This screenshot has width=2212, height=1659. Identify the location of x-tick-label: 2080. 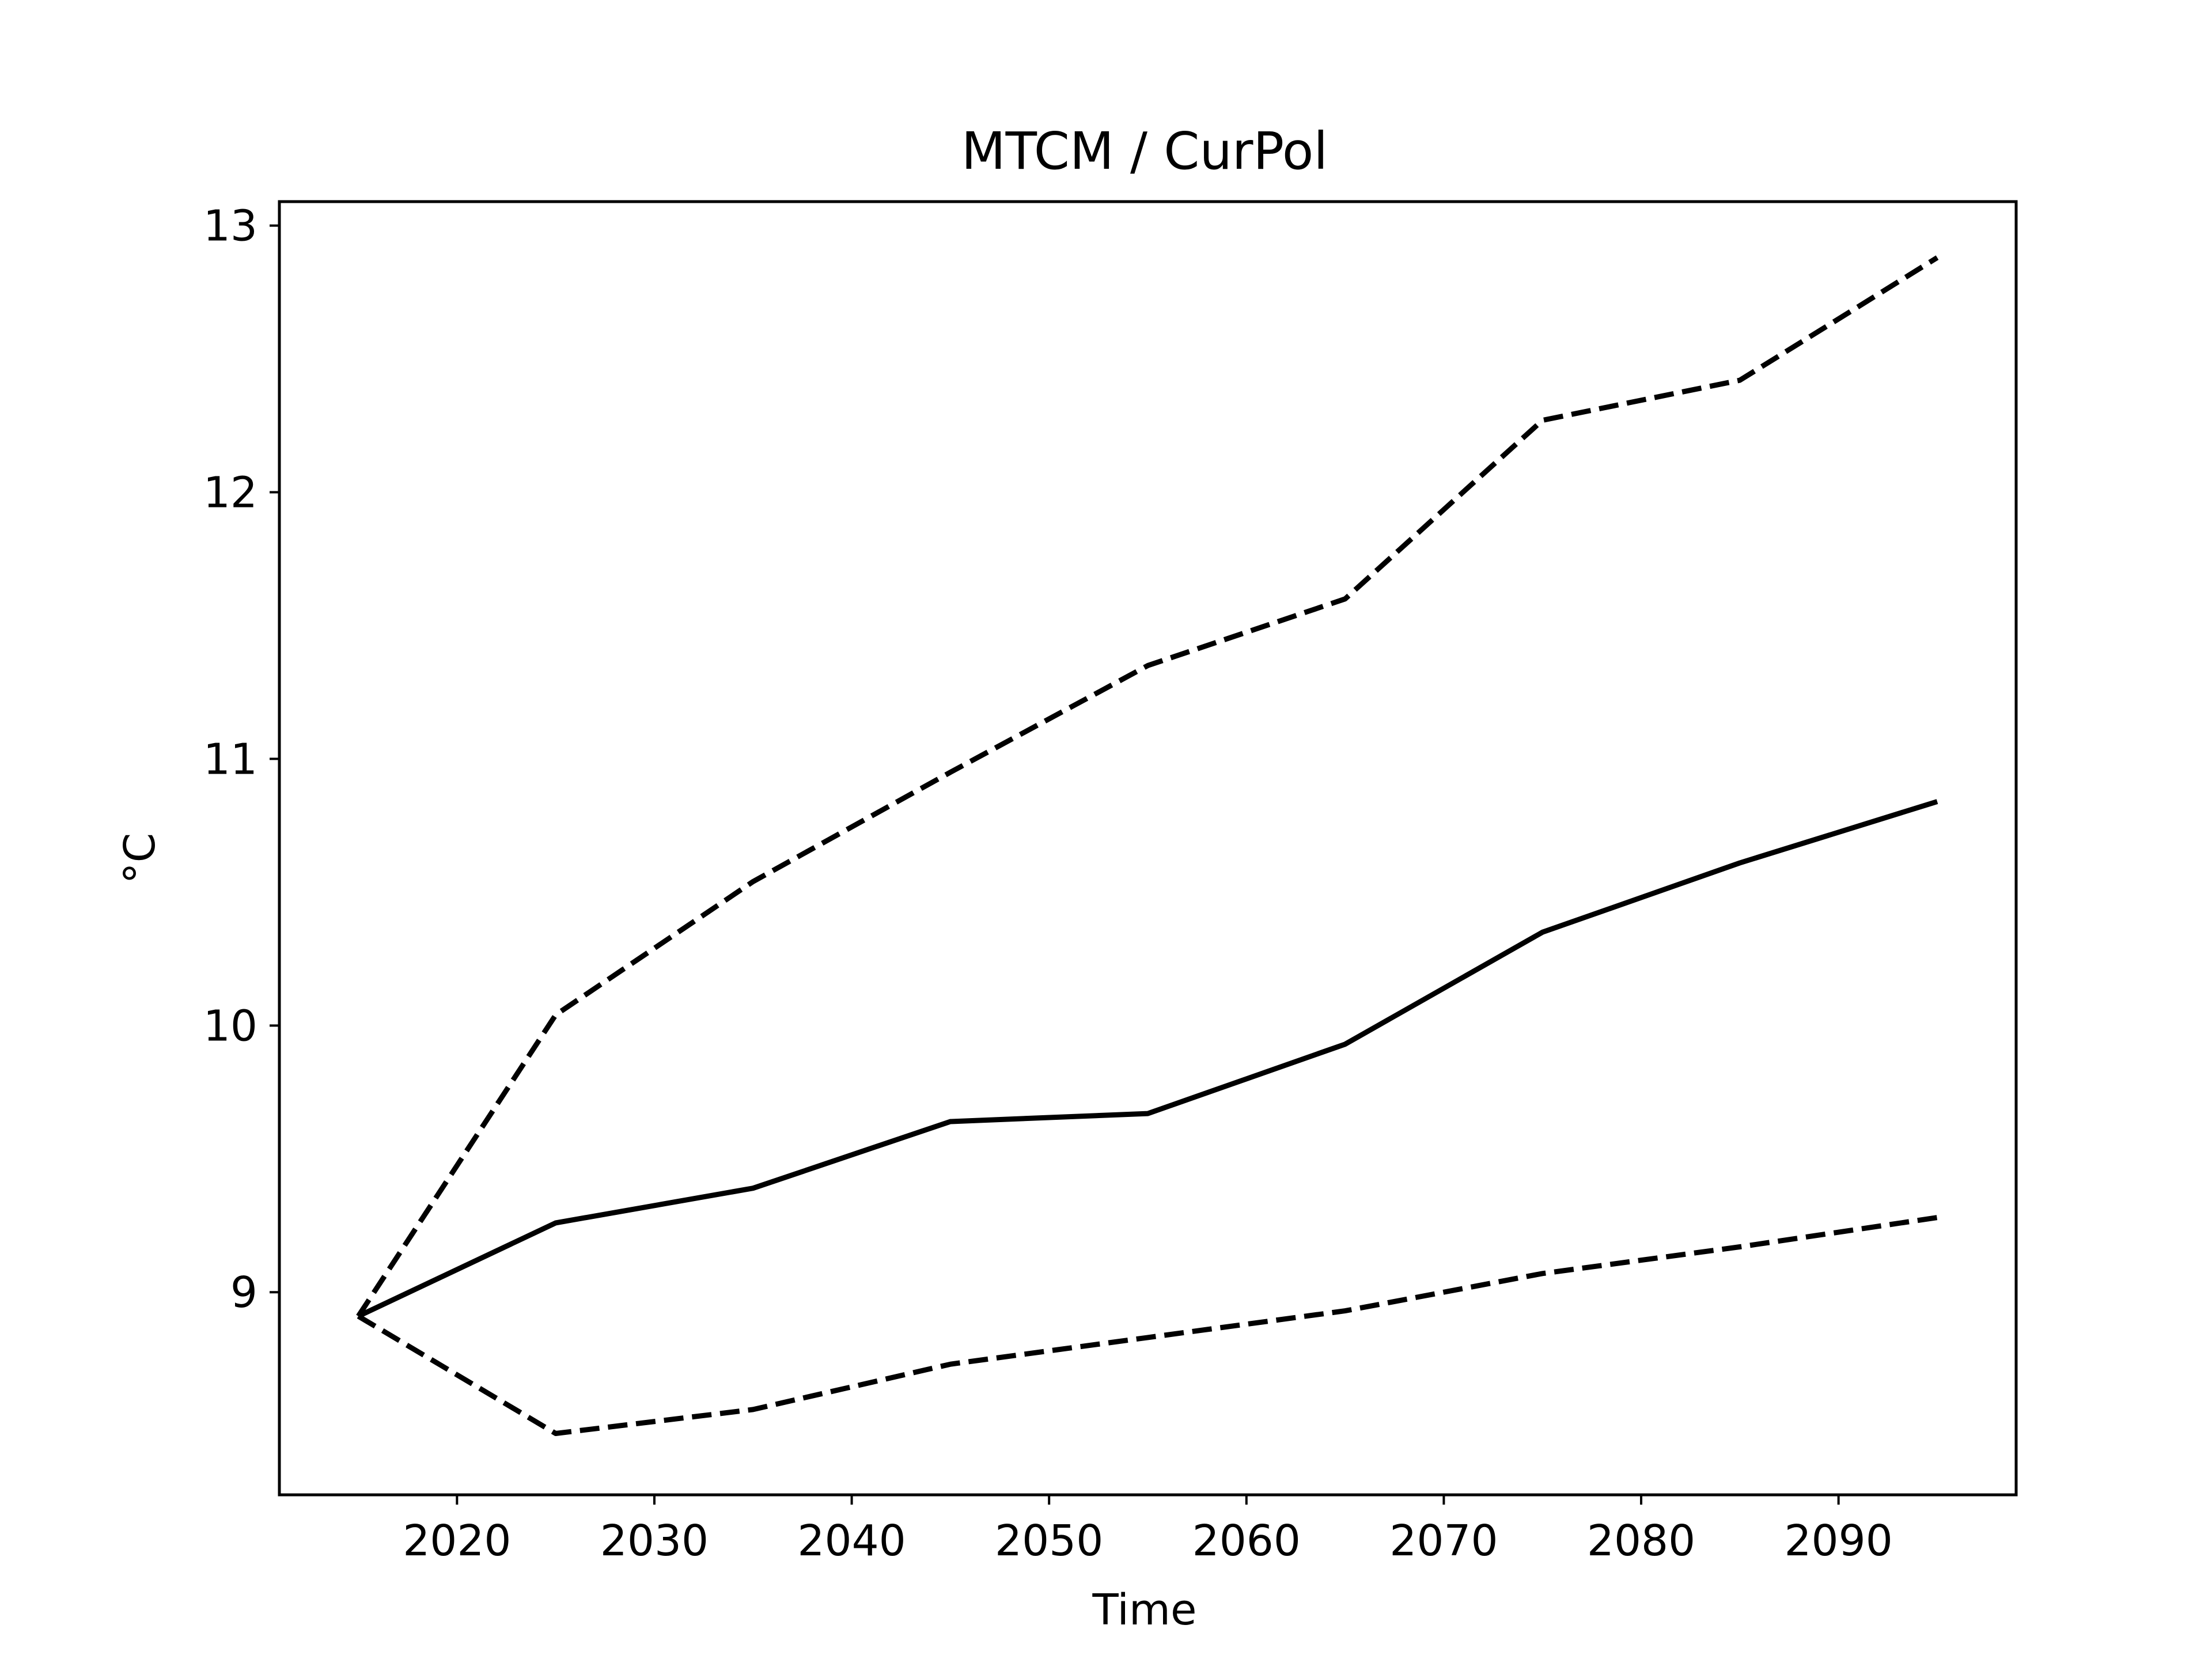
(1641, 1541).